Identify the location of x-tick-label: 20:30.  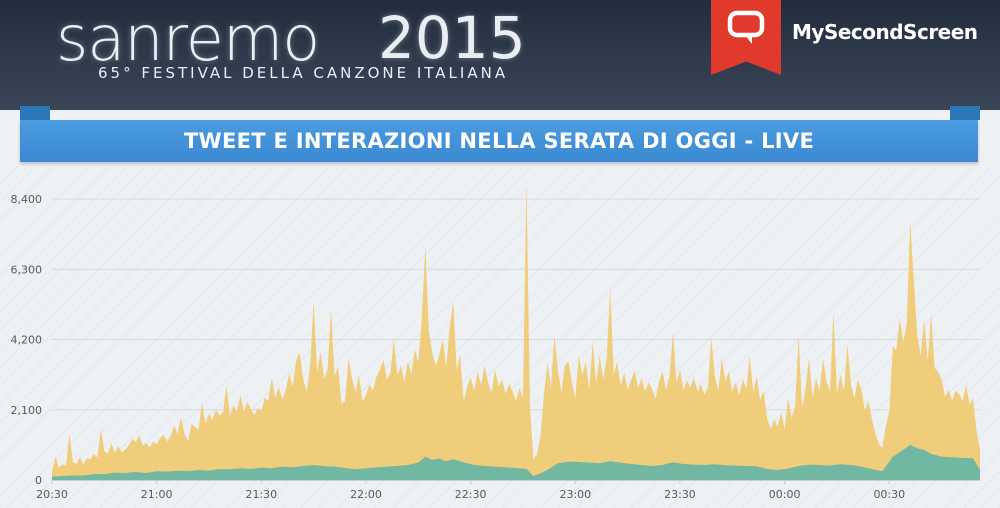
(52, 494).